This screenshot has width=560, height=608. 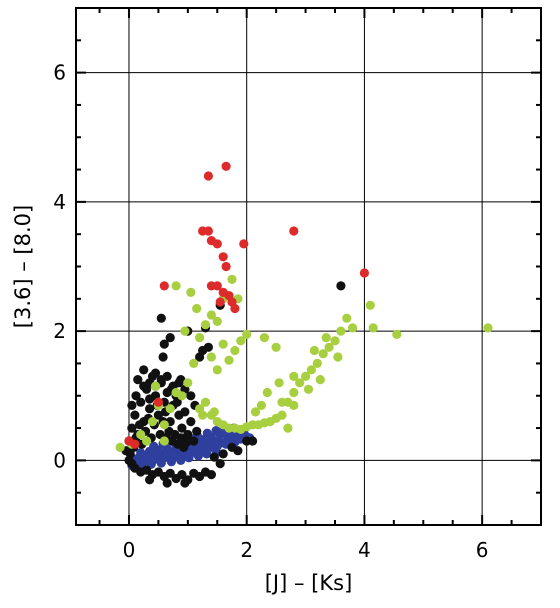 What do you see at coordinates (59, 202) in the screenshot?
I see `y-tick-label: 4` at bounding box center [59, 202].